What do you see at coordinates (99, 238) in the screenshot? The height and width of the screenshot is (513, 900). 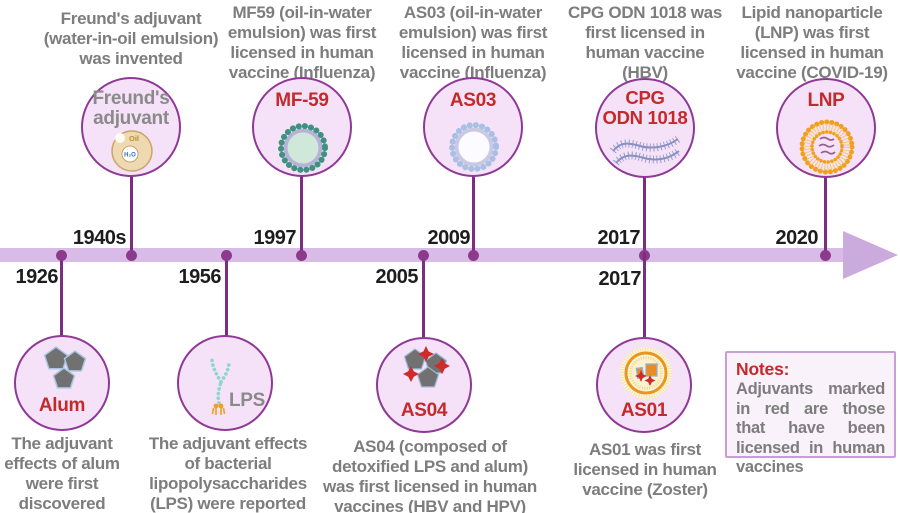 I see `year-label: 1940s` at bounding box center [99, 238].